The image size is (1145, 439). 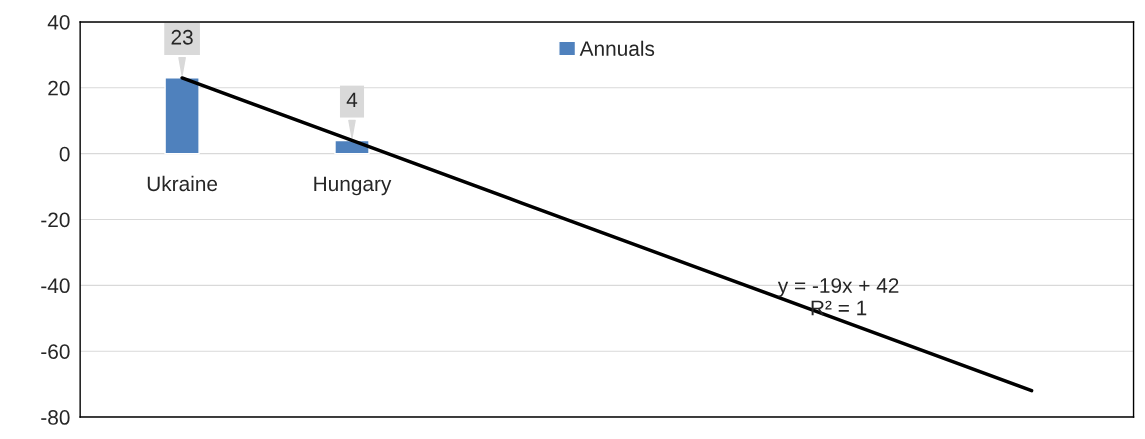 What do you see at coordinates (182, 37) in the screenshot?
I see `data-label: 23` at bounding box center [182, 37].